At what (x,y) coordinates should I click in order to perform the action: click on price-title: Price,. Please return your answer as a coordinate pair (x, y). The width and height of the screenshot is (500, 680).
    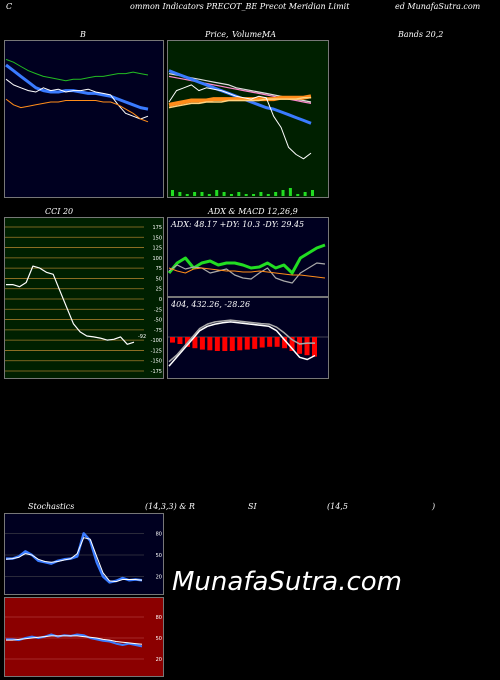
    Looking at the image, I should click on (217, 34).